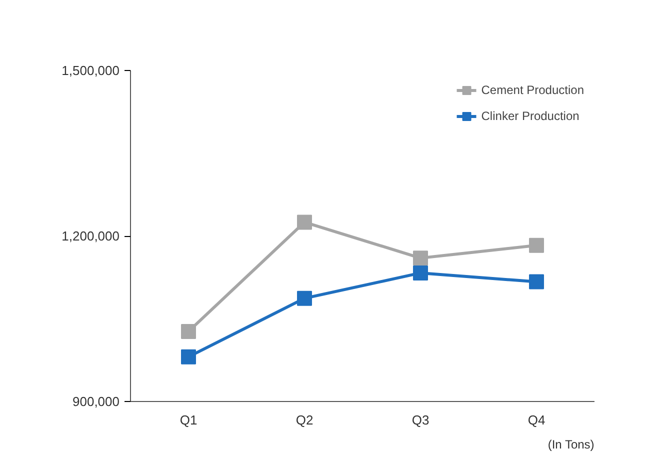 The image size is (650, 456). I want to click on x-tick-label: Q1, so click(189, 420).